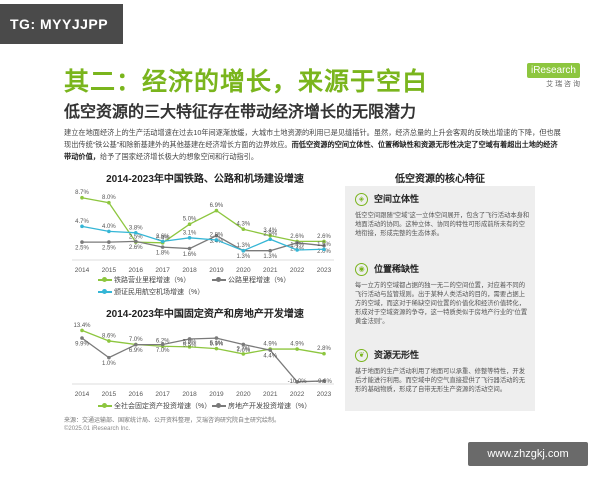  I want to click on c1-series-2-label-2020: 1.3%, so click(243, 246).